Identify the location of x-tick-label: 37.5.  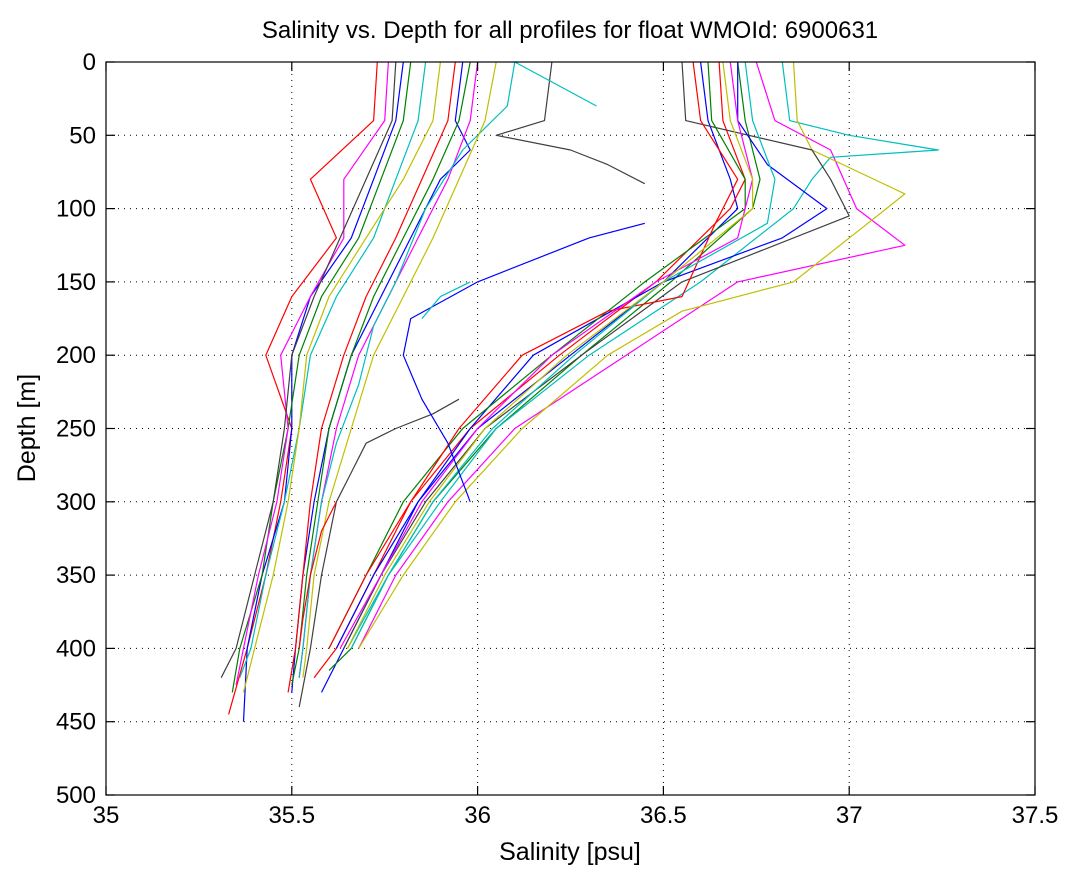
(1035, 815).